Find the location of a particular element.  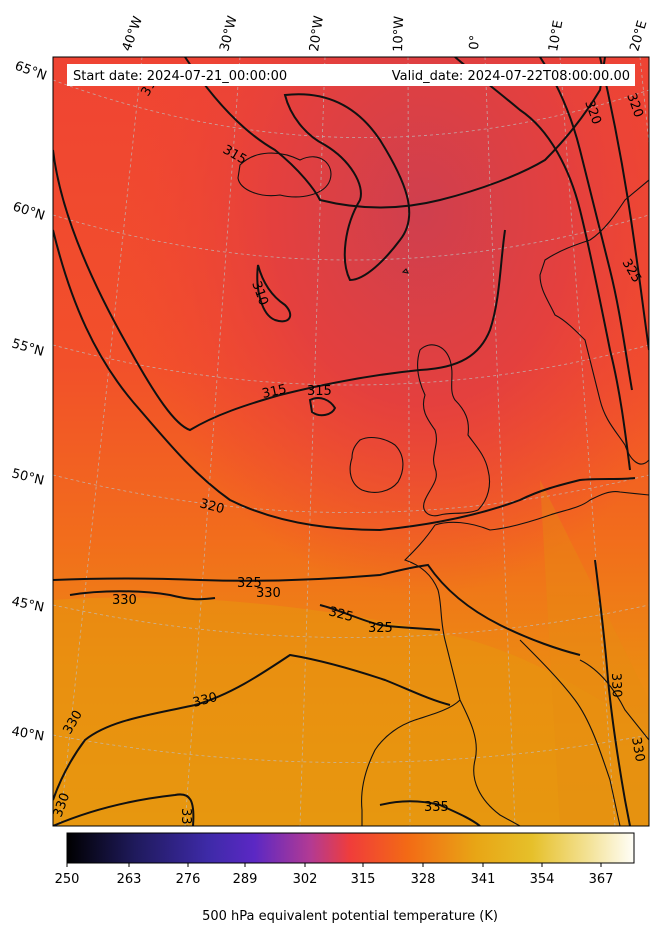

longitude-labels: 40°W 30°W 20°W 10°W 0° 10°E 20°E is located at coordinates (385, 33).